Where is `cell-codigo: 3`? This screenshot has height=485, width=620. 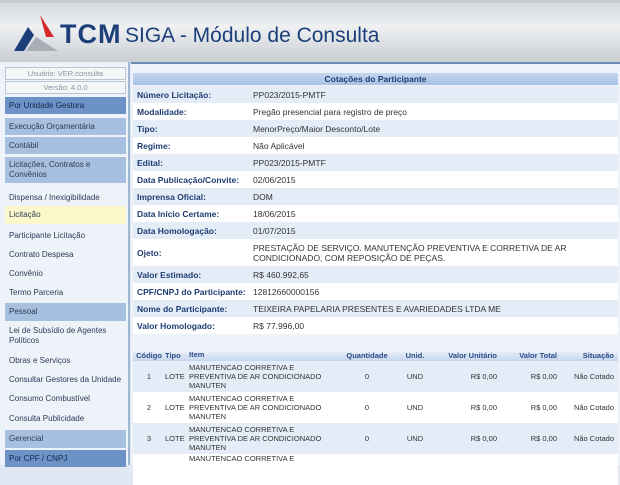
cell-codigo: 3 is located at coordinates (149, 438).